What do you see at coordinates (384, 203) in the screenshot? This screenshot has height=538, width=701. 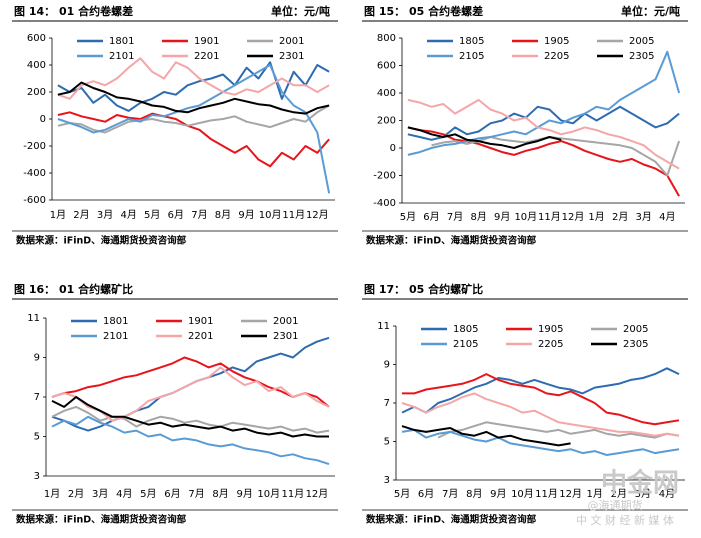 I see `y-tick-label: -400` at bounding box center [384, 203].